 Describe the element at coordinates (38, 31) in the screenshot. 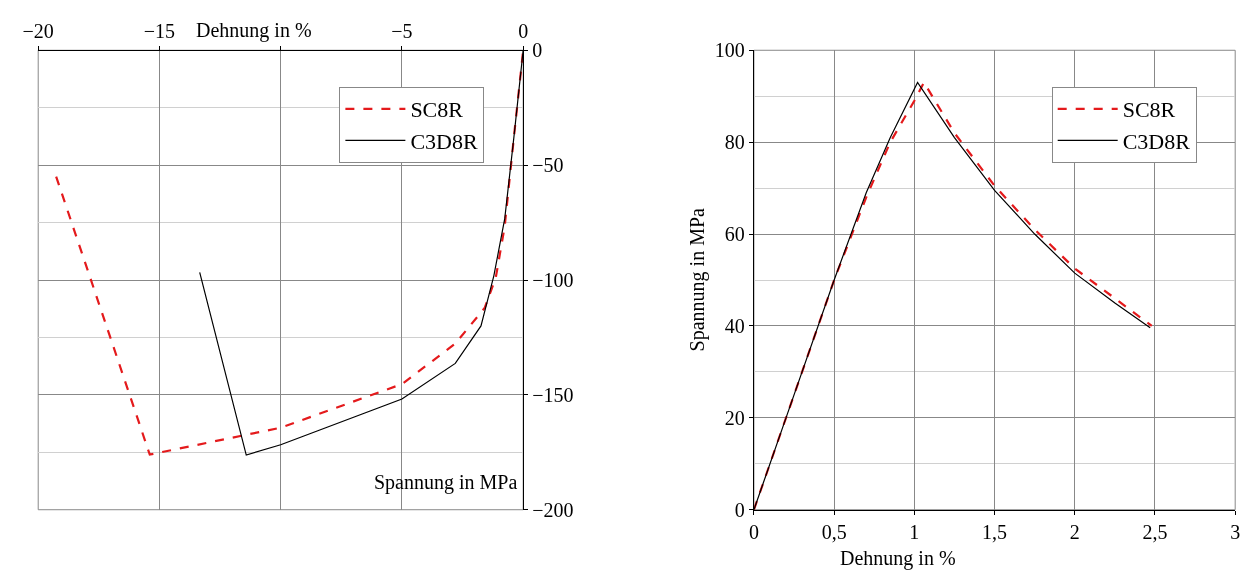

I see `x-tick-label: −20` at that location.